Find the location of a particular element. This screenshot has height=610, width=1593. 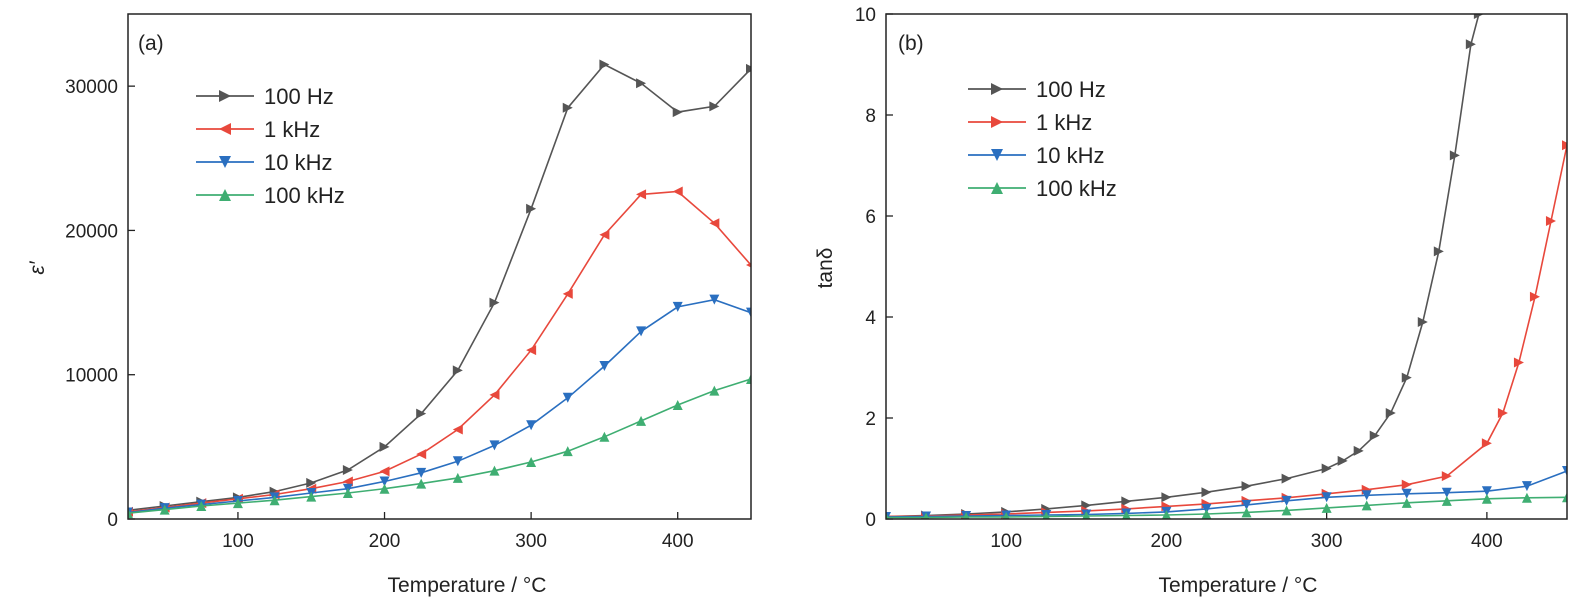

panel-b-label: (b) is located at coordinates (911, 43).